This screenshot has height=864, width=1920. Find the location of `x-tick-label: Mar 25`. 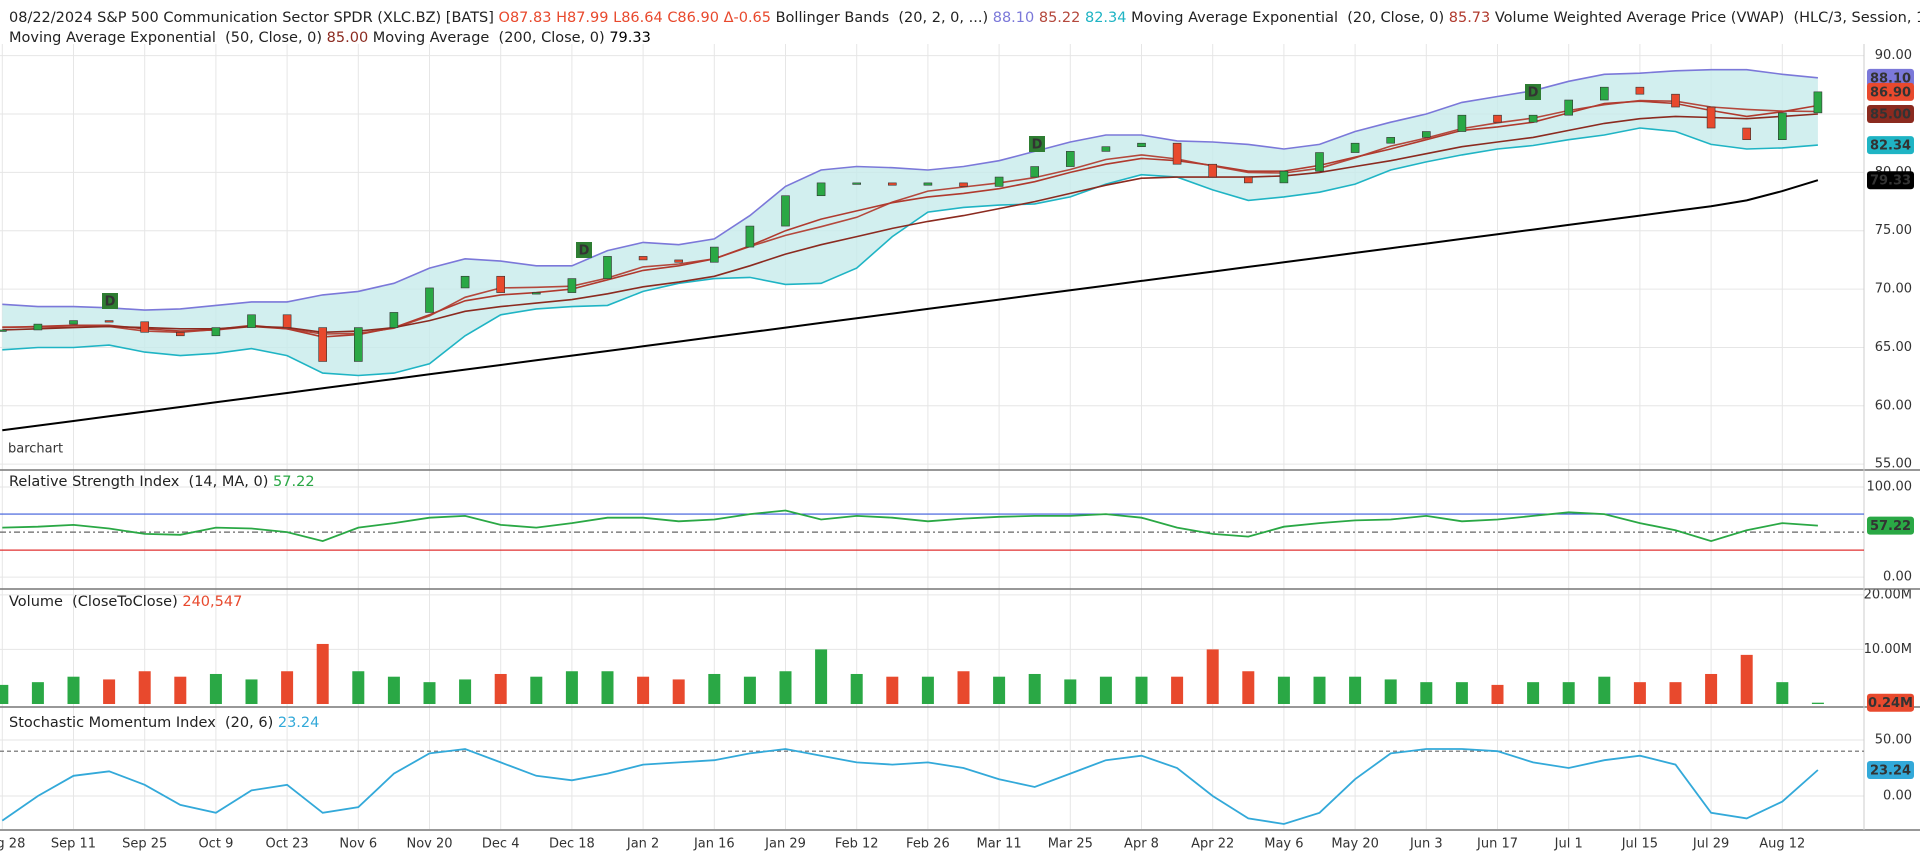

x-tick-label: Mar 25 is located at coordinates (1070, 844).